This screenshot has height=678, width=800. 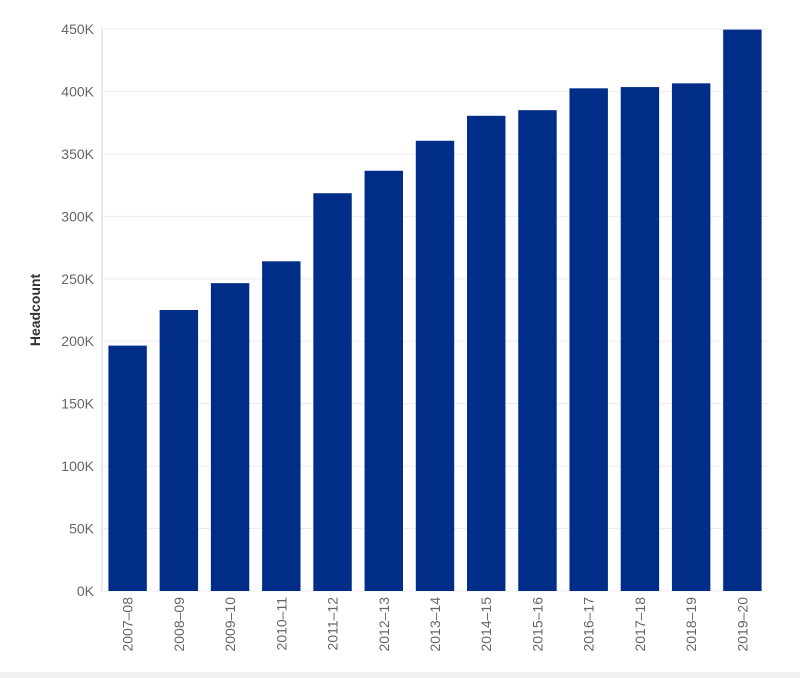 What do you see at coordinates (384, 624) in the screenshot?
I see `x-tick-label: 2012–13` at bounding box center [384, 624].